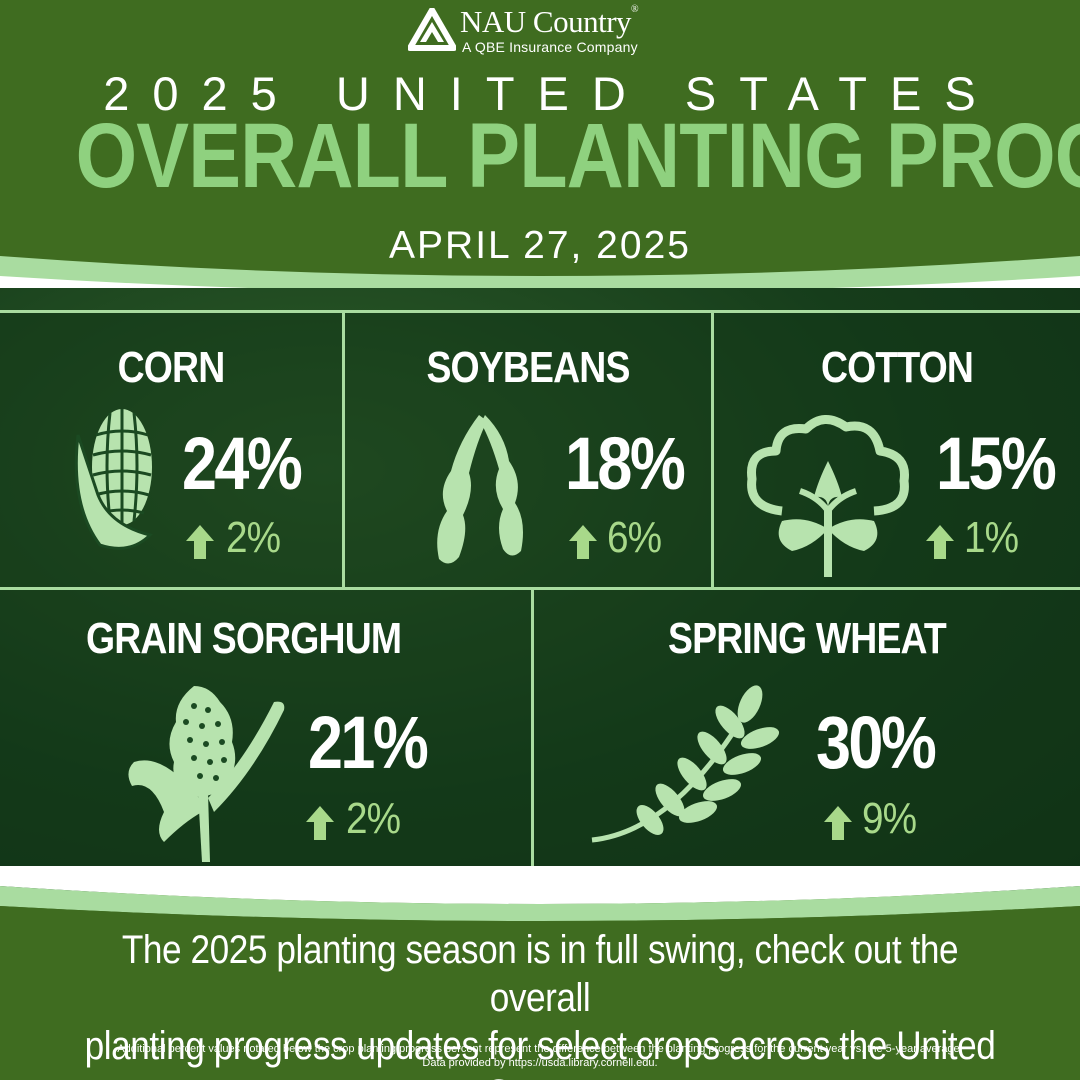 The height and width of the screenshot is (1080, 1080). What do you see at coordinates (876, 742) in the screenshot?
I see `progress-percent: 30%` at bounding box center [876, 742].